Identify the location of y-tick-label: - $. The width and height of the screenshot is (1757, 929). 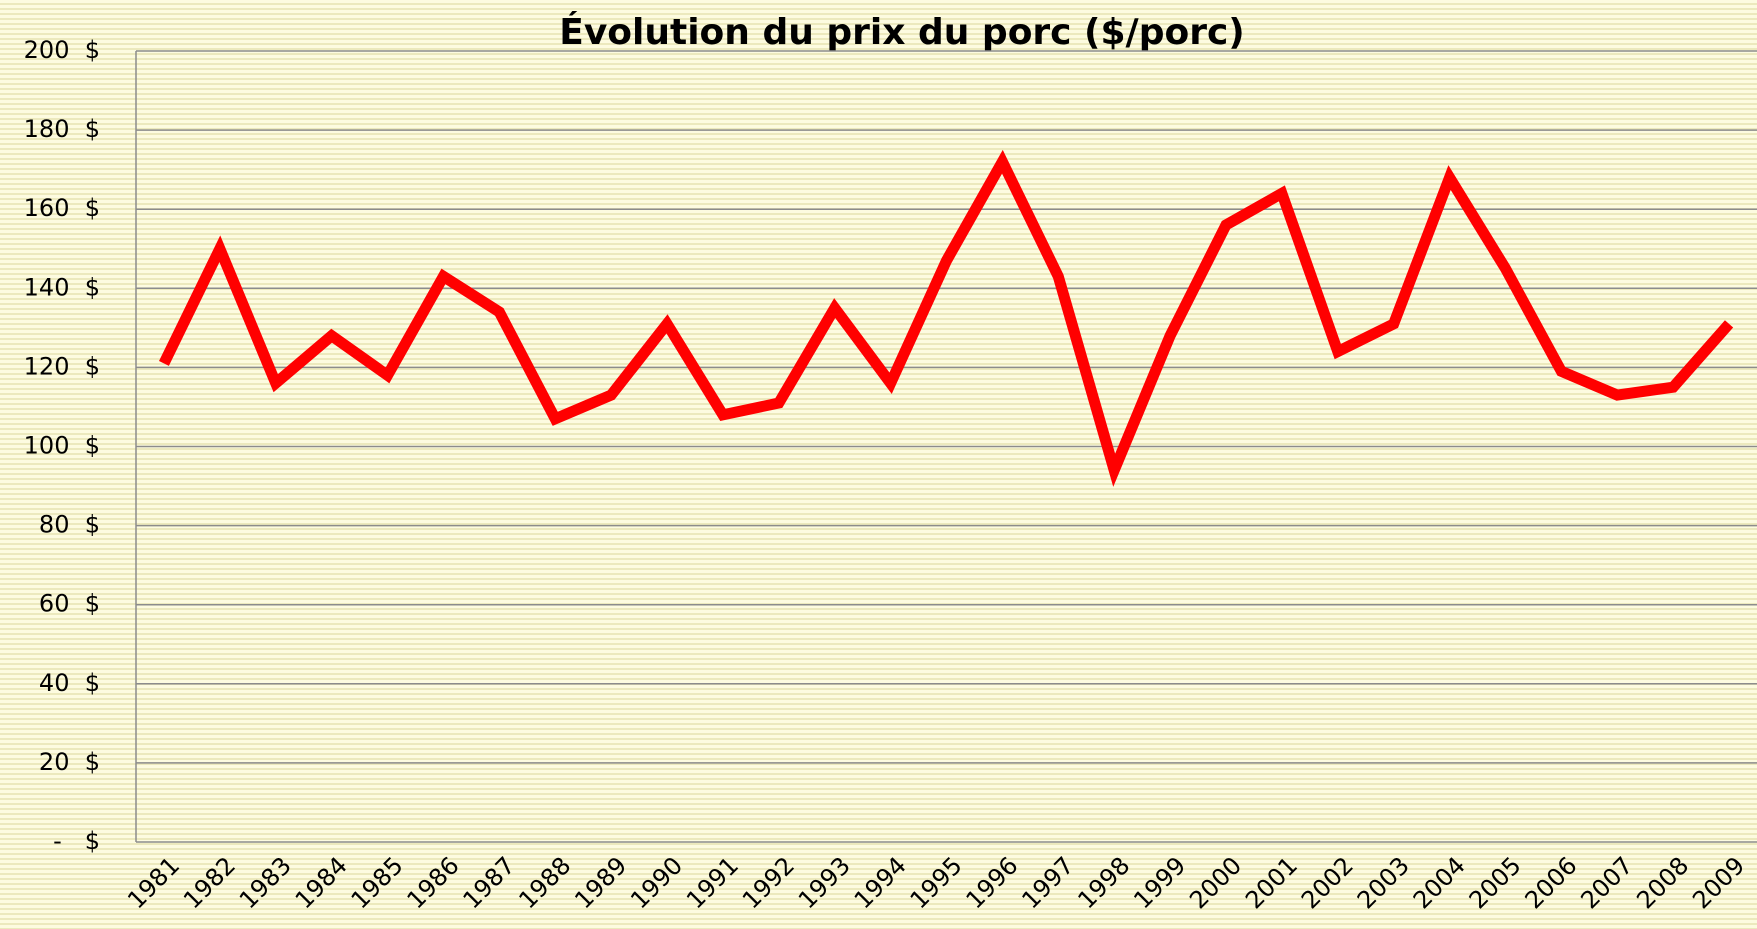
(76, 841).